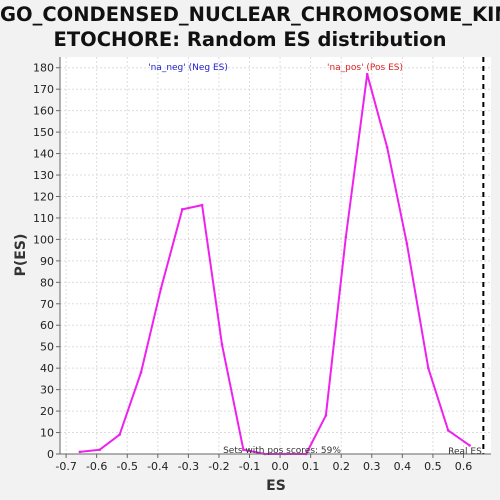  What do you see at coordinates (43, 154) in the screenshot?
I see `y-tick-label: 140` at bounding box center [43, 154].